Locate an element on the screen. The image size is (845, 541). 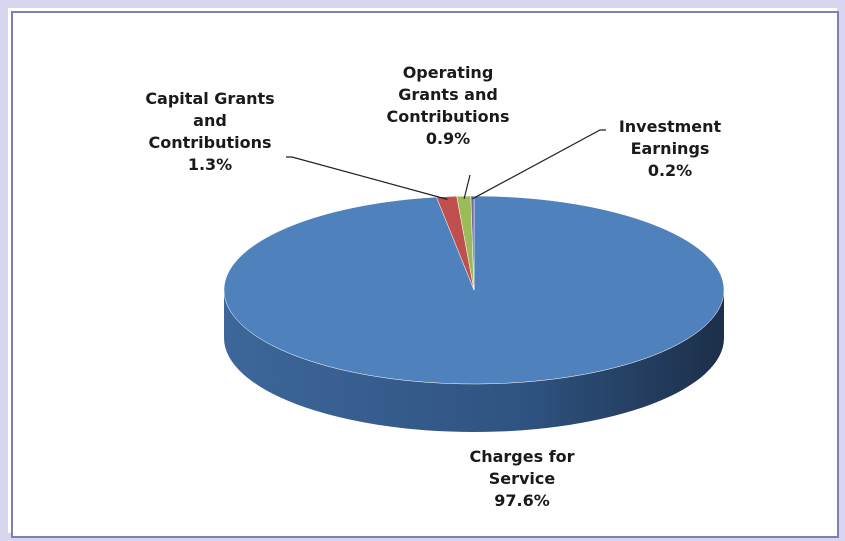
category-name: Capital Grants and Contributions is located at coordinates (210, 120).